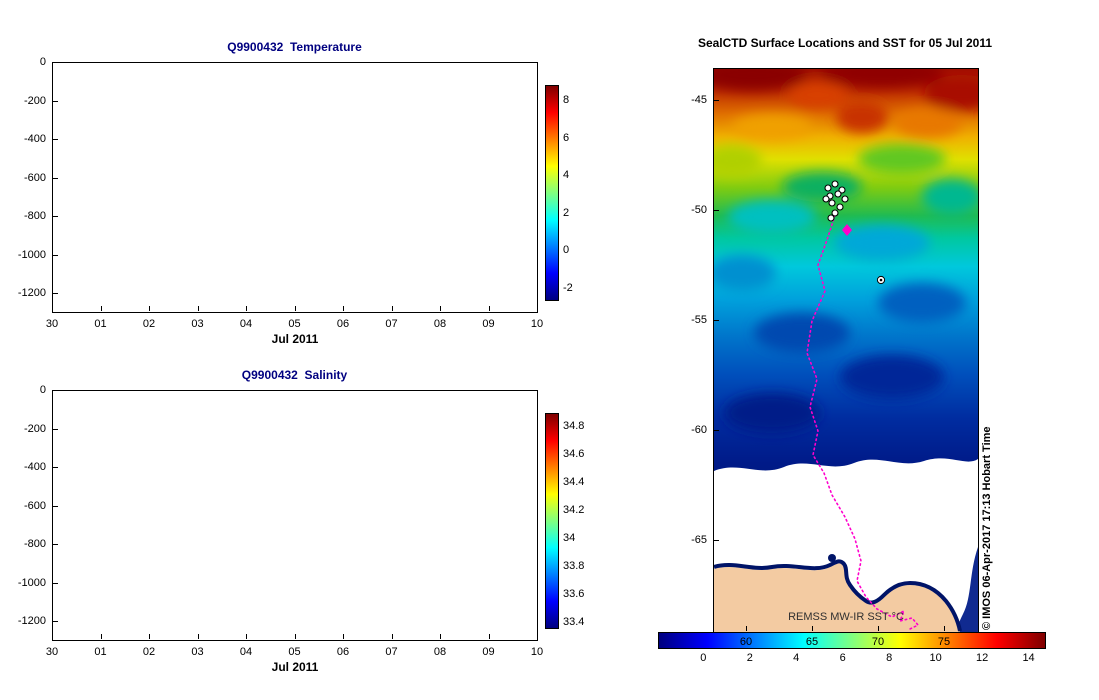  Describe the element at coordinates (566, 212) in the screenshot. I see `colorbar-tick-label: 2` at that location.